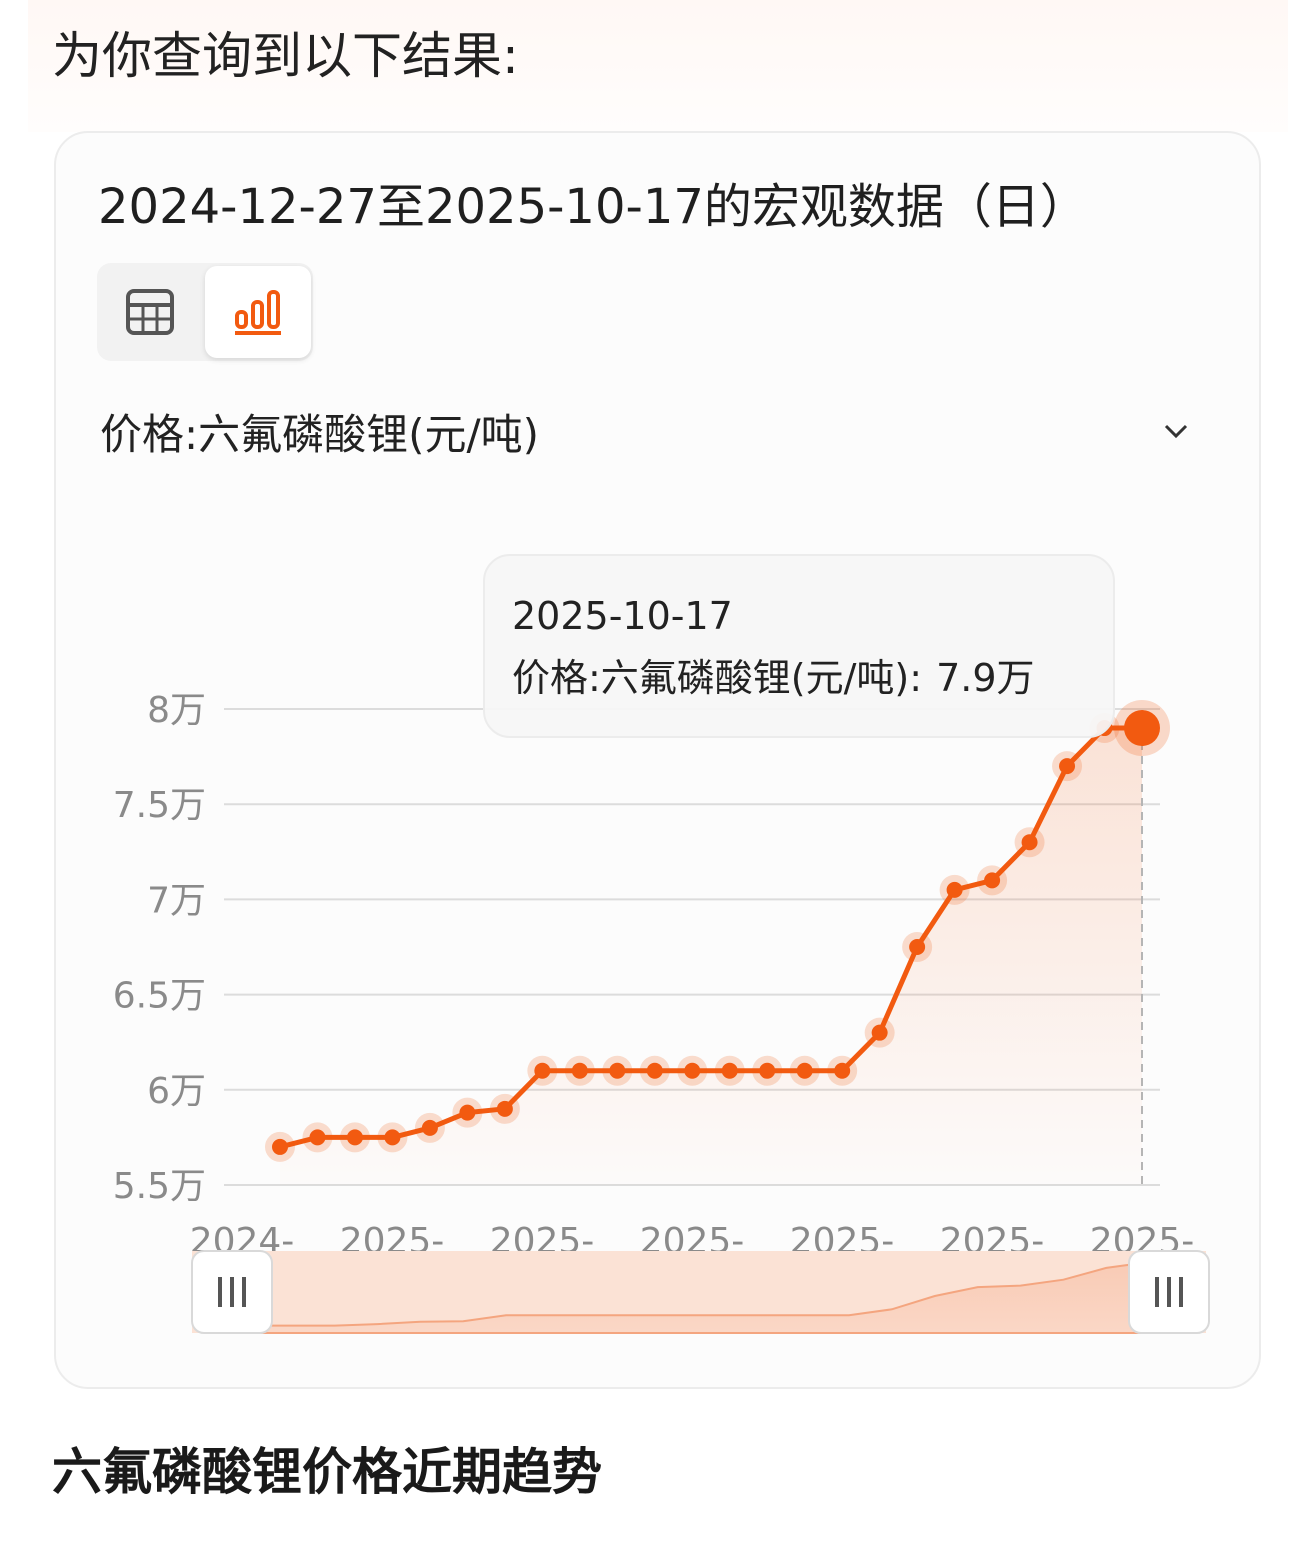  Describe the element at coordinates (658, 66) in the screenshot. I see `intro-band` at that location.